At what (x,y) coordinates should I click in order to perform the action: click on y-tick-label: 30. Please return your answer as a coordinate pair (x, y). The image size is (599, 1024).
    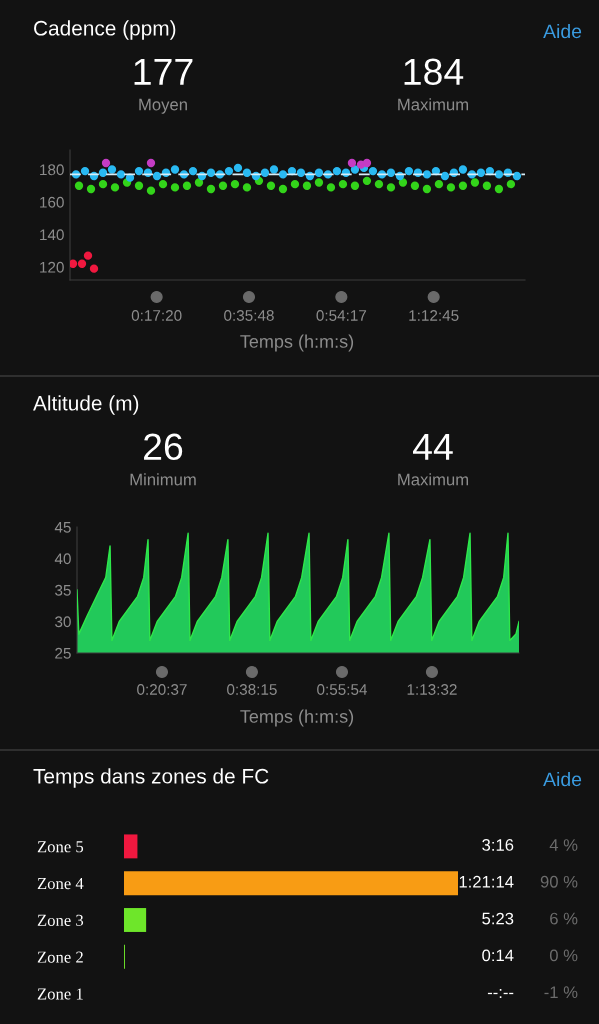
    Looking at the image, I should click on (63, 622).